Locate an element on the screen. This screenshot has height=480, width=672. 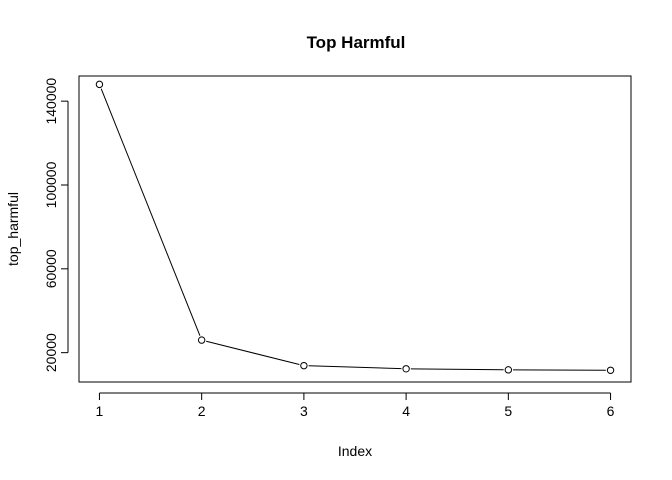
chart-title: Top Harmful is located at coordinates (356, 42).